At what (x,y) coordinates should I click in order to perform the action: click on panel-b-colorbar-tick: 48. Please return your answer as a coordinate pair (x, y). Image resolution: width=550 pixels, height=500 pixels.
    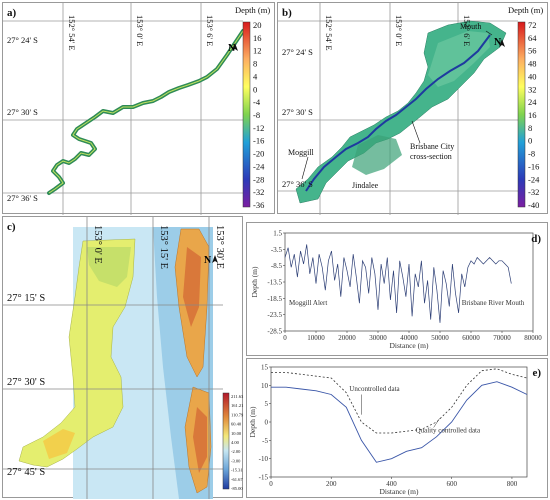
    Looking at the image, I should click on (532, 64).